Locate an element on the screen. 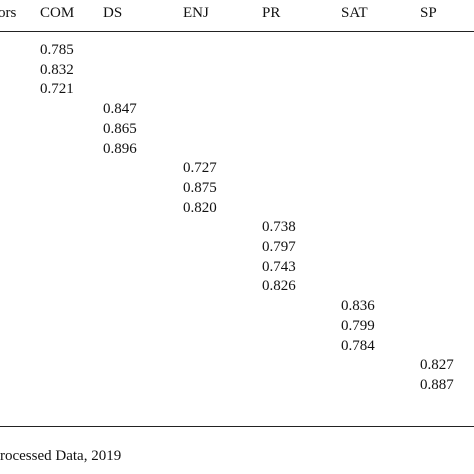  column-header: ors is located at coordinates (8, 13).